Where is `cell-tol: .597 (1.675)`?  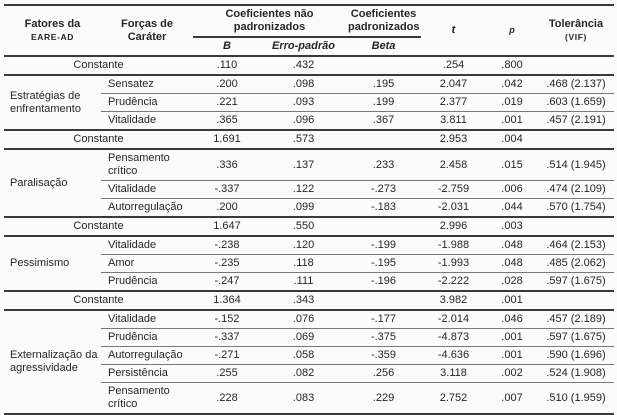 cell-tol: .597 (1.675) is located at coordinates (576, 281).